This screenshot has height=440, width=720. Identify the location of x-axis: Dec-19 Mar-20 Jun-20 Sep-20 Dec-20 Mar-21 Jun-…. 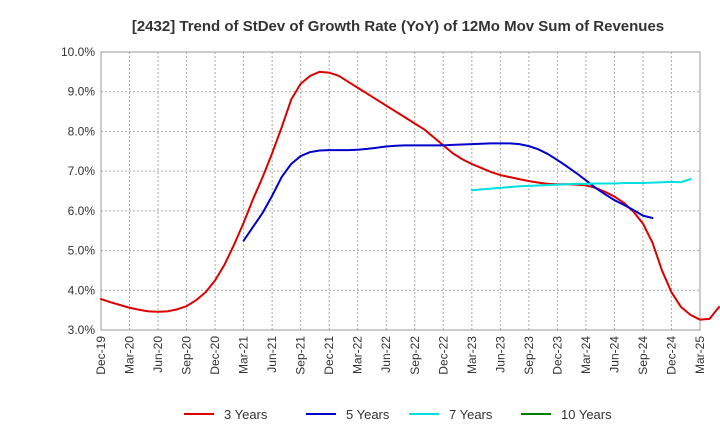
(400, 355).